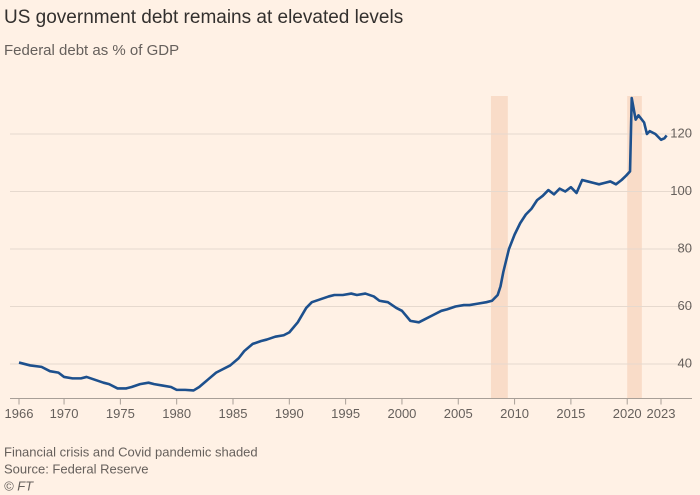 The image size is (700, 495). I want to click on y-tick-label: 120, so click(681, 132).